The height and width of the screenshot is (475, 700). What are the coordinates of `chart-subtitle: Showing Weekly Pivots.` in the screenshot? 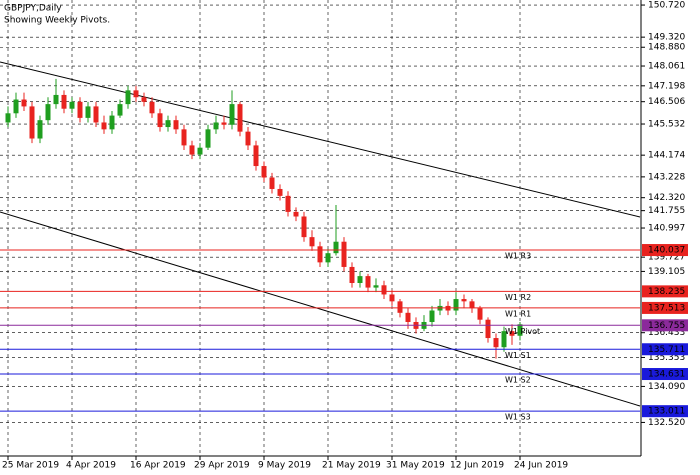 It's located at (57, 21).